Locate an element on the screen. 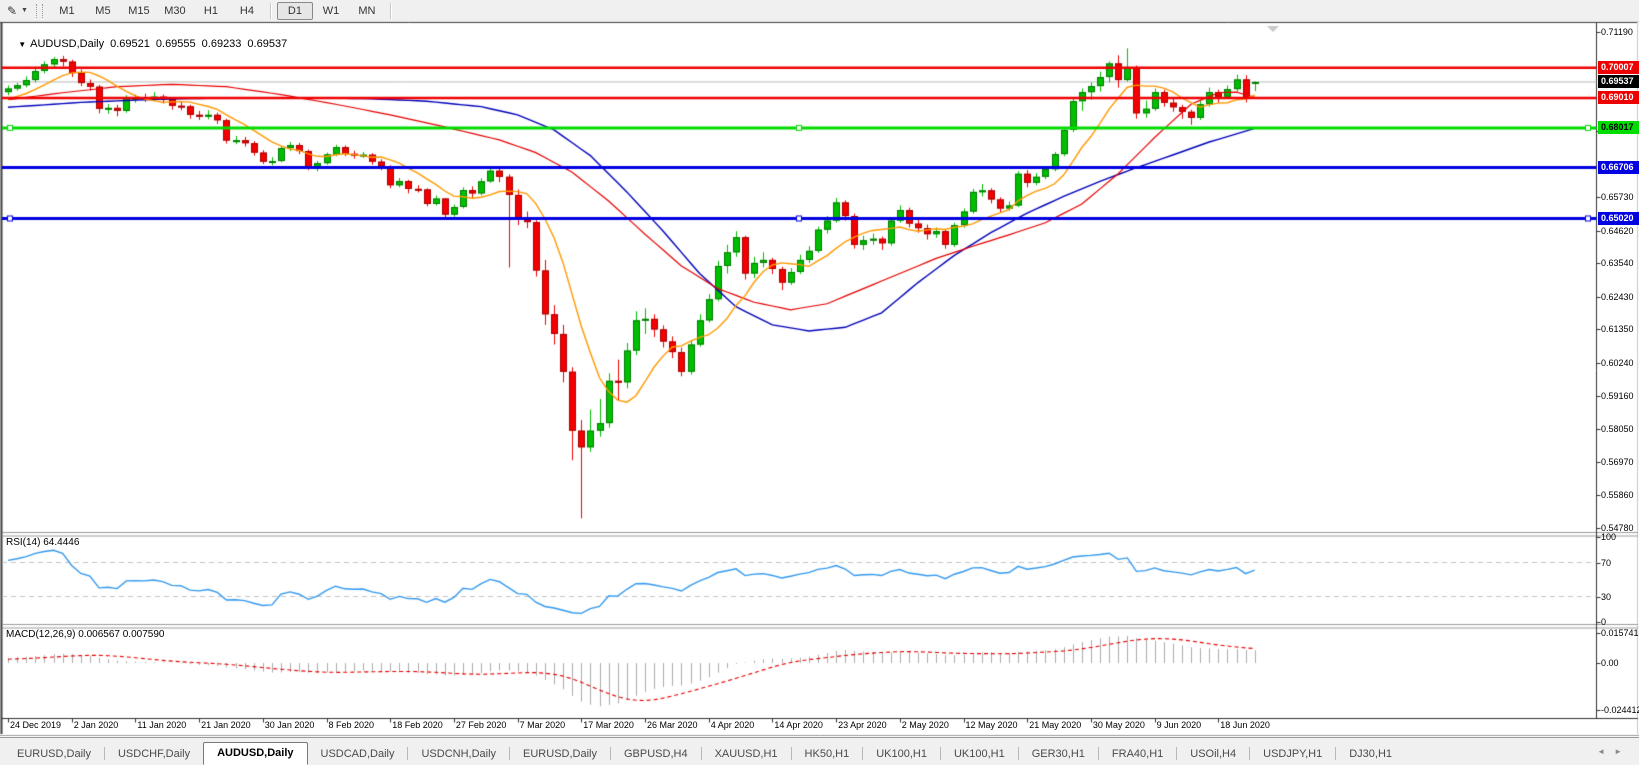 The width and height of the screenshot is (1639, 765). rsi-axis-tick-label: 70 is located at coordinates (1606, 562).